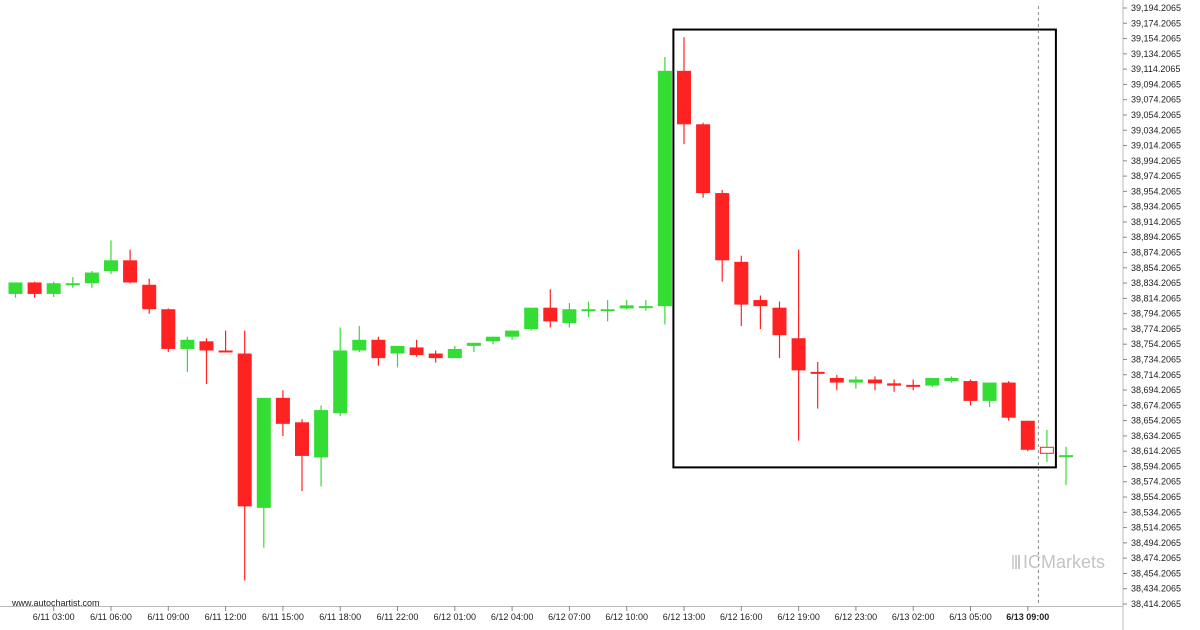  Describe the element at coordinates (455, 617) in the screenshot. I see `x-tick-label: 6/12 01:00` at that location.